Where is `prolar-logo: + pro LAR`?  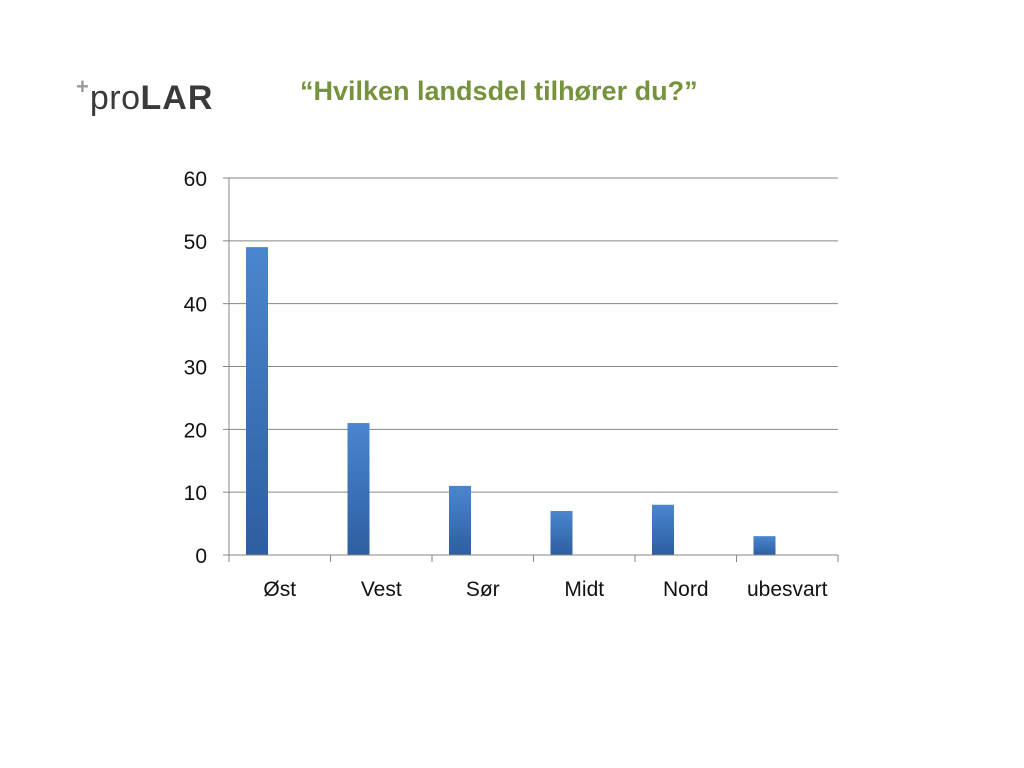 prolar-logo: + pro LAR is located at coordinates (145, 98).